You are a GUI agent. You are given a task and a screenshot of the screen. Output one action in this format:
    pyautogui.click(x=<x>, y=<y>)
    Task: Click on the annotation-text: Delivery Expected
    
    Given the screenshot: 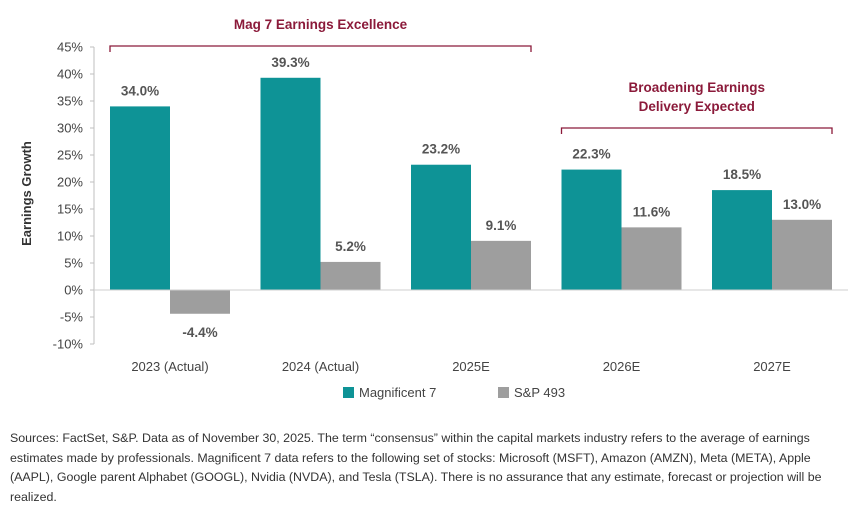 What is the action you would take?
    pyautogui.click(x=697, y=106)
    